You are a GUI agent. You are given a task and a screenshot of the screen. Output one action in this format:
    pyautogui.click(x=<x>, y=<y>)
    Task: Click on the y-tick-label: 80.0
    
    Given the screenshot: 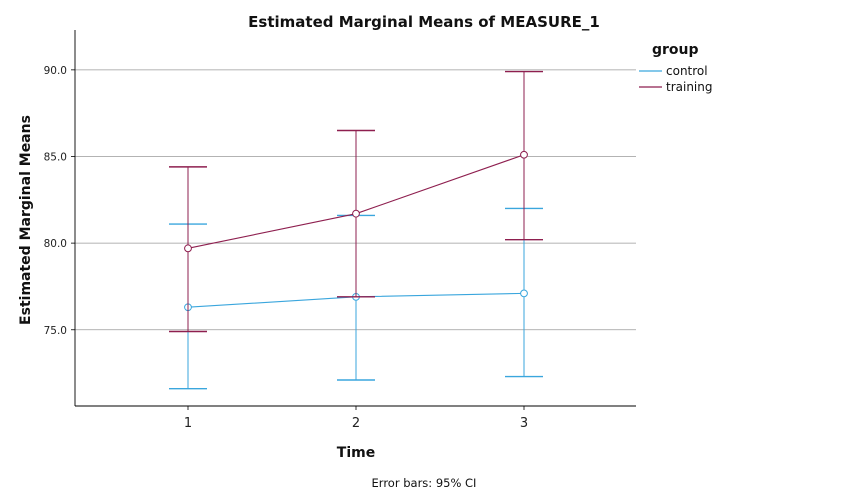 What is the action you would take?
    pyautogui.click(x=55, y=244)
    